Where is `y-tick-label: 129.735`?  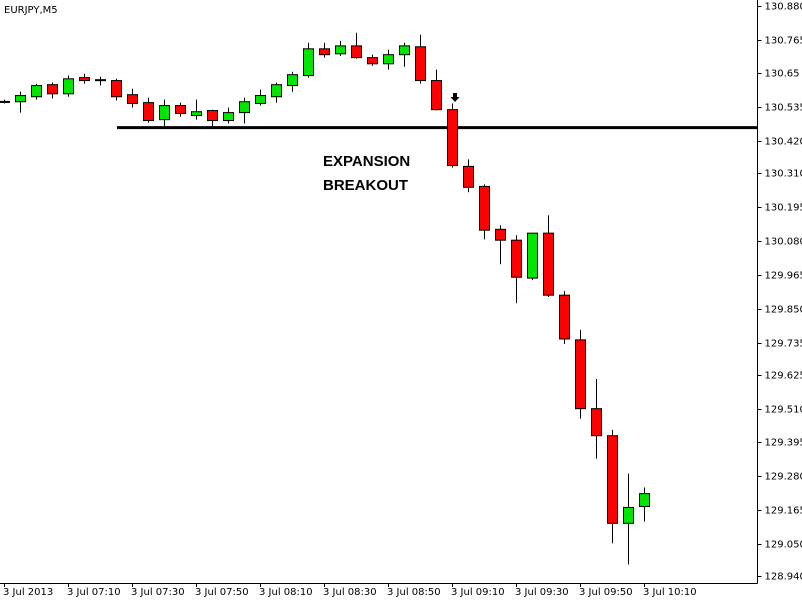
y-tick-label: 129.735 is located at coordinates (783, 344).